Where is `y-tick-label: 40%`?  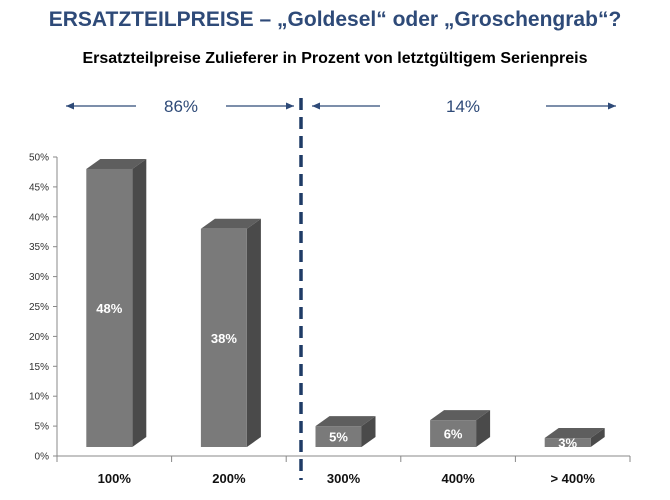
y-tick-label: 40% is located at coordinates (39, 217).